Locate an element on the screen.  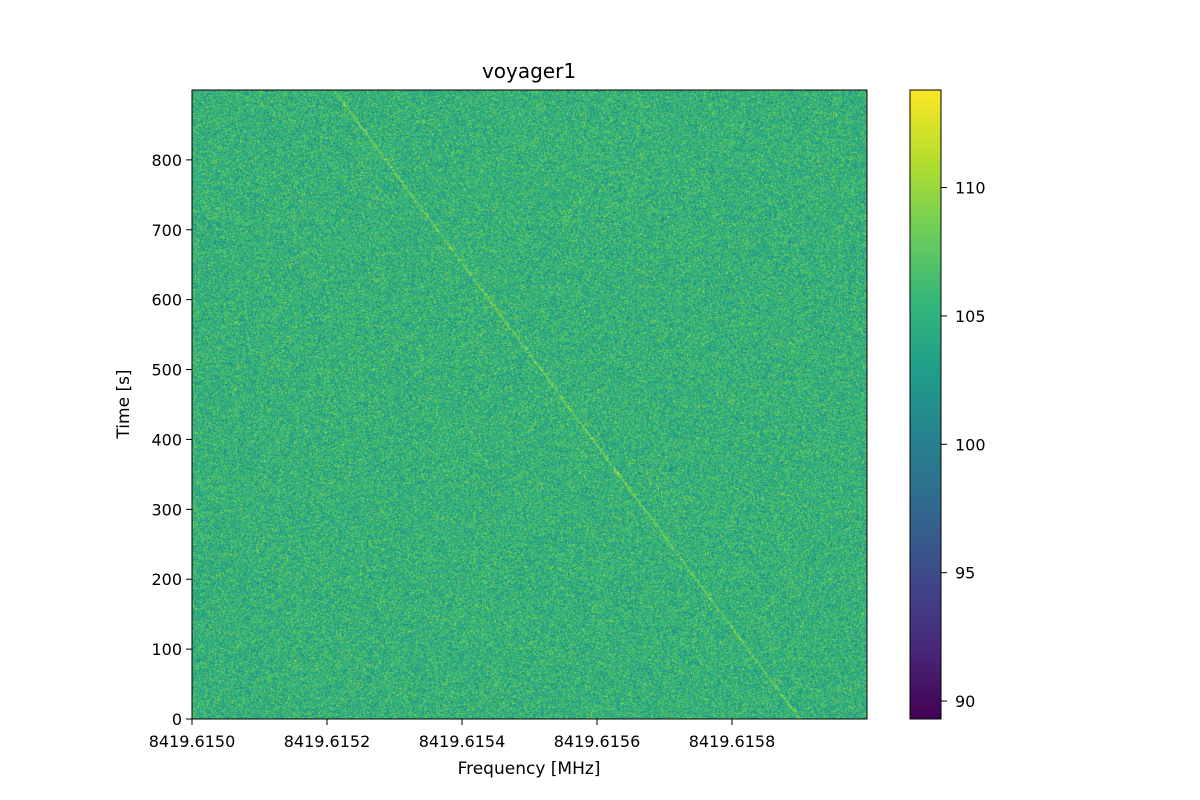
colorbar-tick-label: 105 is located at coordinates (970, 316).